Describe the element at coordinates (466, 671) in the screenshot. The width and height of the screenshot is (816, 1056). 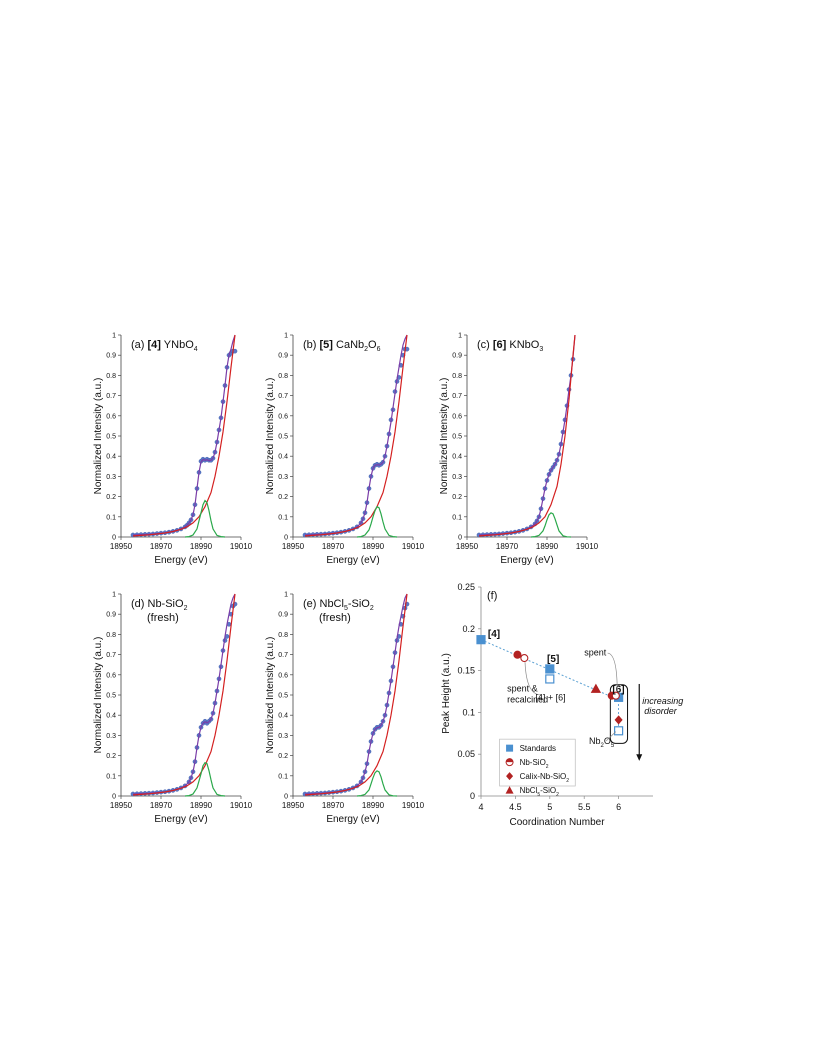
I see `y-tick-label: 0.15` at that location.